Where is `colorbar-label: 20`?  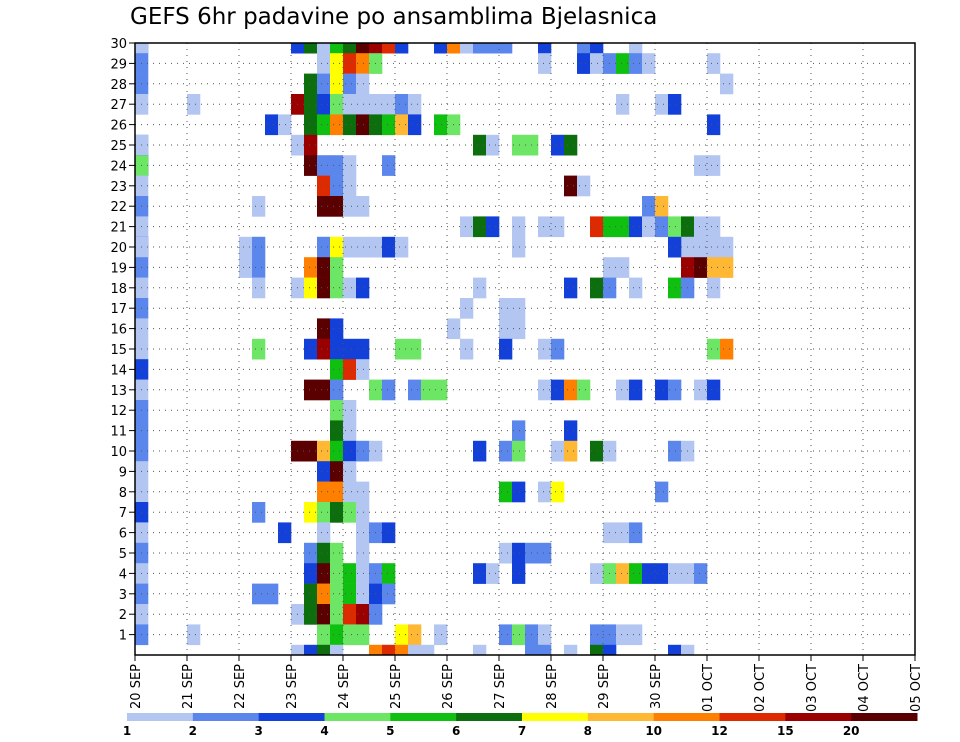 colorbar-label: 20 is located at coordinates (851, 731).